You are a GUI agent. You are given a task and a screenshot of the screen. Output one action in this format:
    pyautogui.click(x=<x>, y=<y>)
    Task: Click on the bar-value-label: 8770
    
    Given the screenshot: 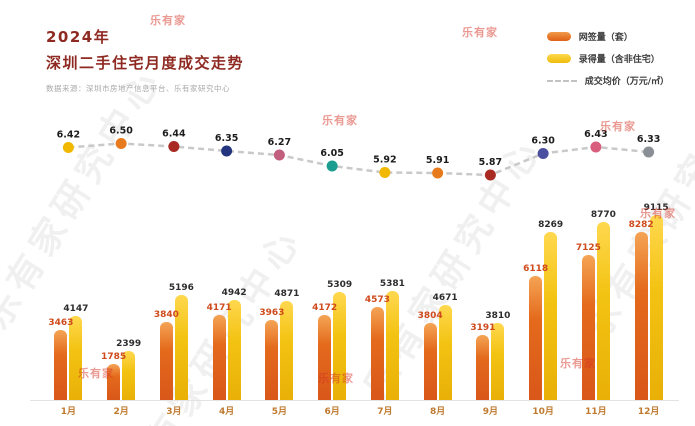 What is the action you would take?
    pyautogui.click(x=603, y=215)
    